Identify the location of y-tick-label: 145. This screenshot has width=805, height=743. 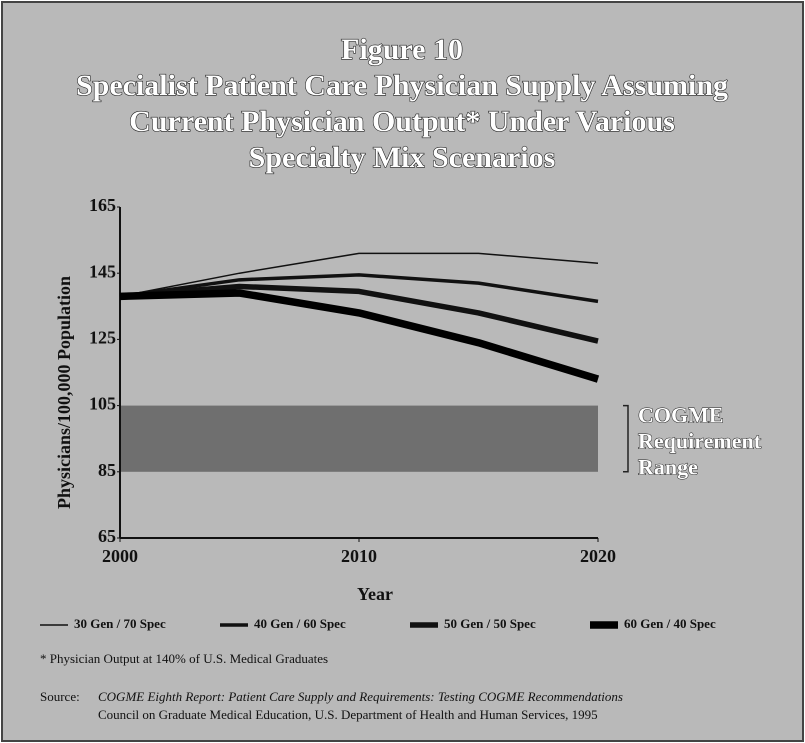
(102, 271).